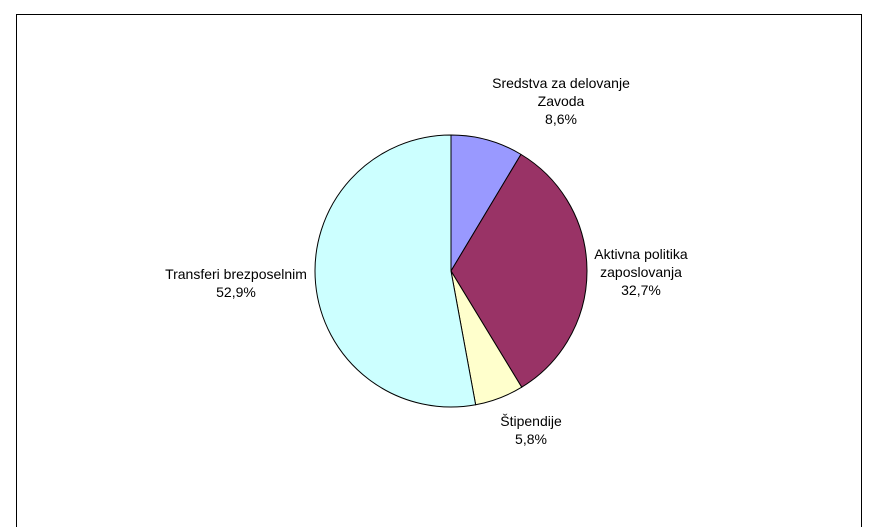 The width and height of the screenshot is (879, 527). Describe the element at coordinates (641, 254) in the screenshot. I see `slice-label-1-line-0: Aktivna politika` at that location.